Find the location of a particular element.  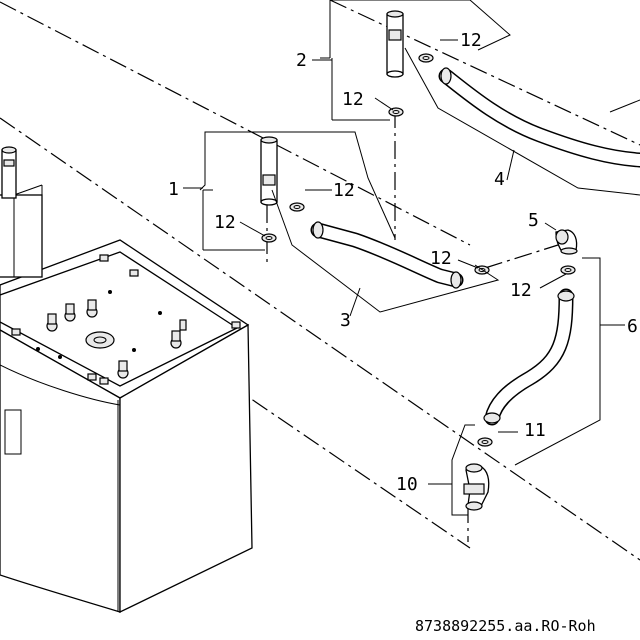

callout-12-d: 12 is located at coordinates (225, 222).